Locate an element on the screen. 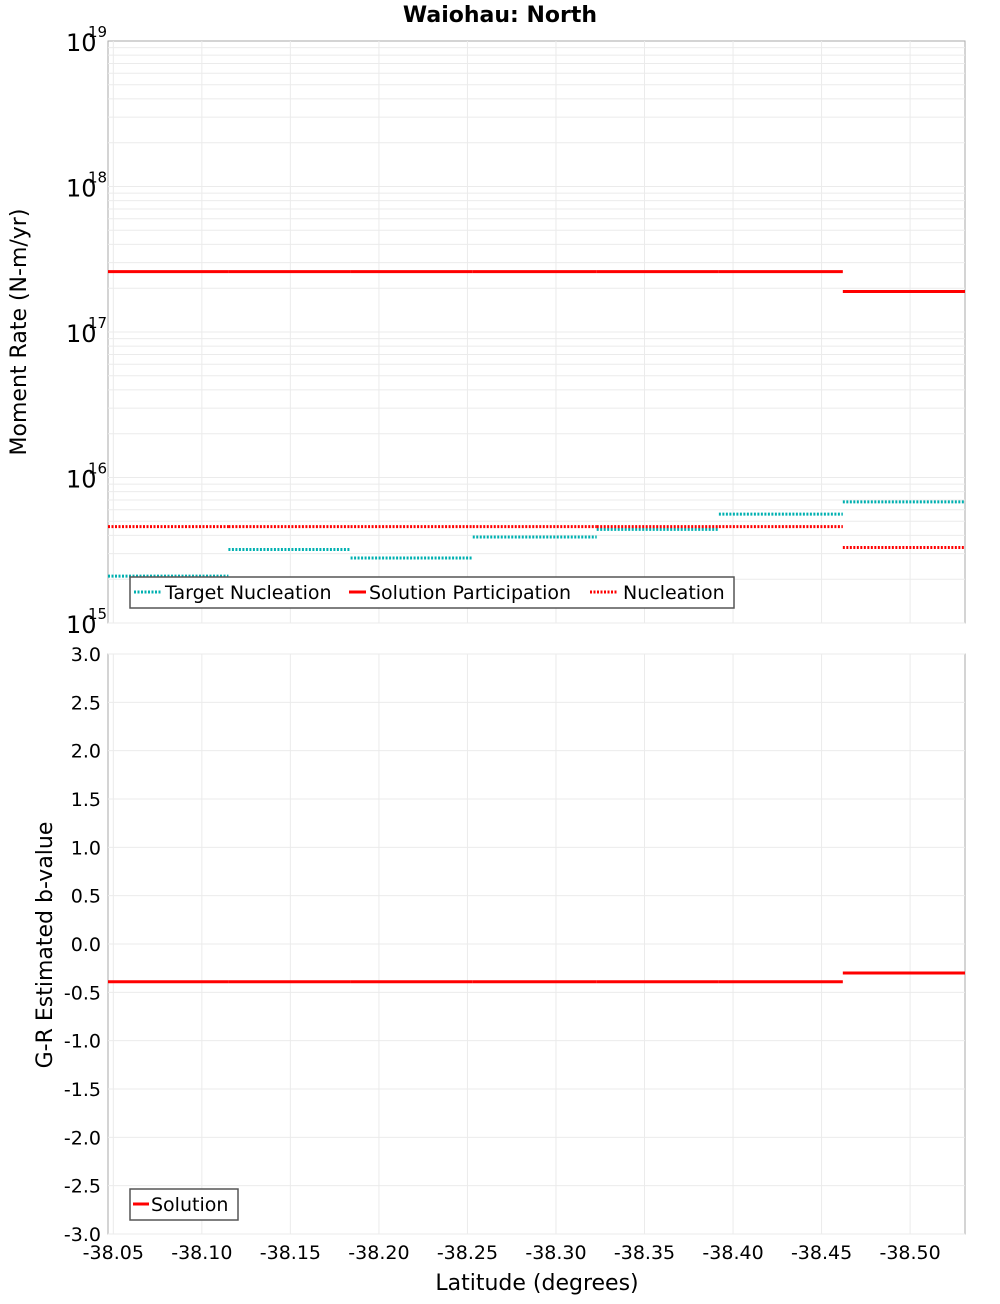 The width and height of the screenshot is (1000, 1304). bottom-y-axis-label: G-R Estimated b-value is located at coordinates (45, 945).